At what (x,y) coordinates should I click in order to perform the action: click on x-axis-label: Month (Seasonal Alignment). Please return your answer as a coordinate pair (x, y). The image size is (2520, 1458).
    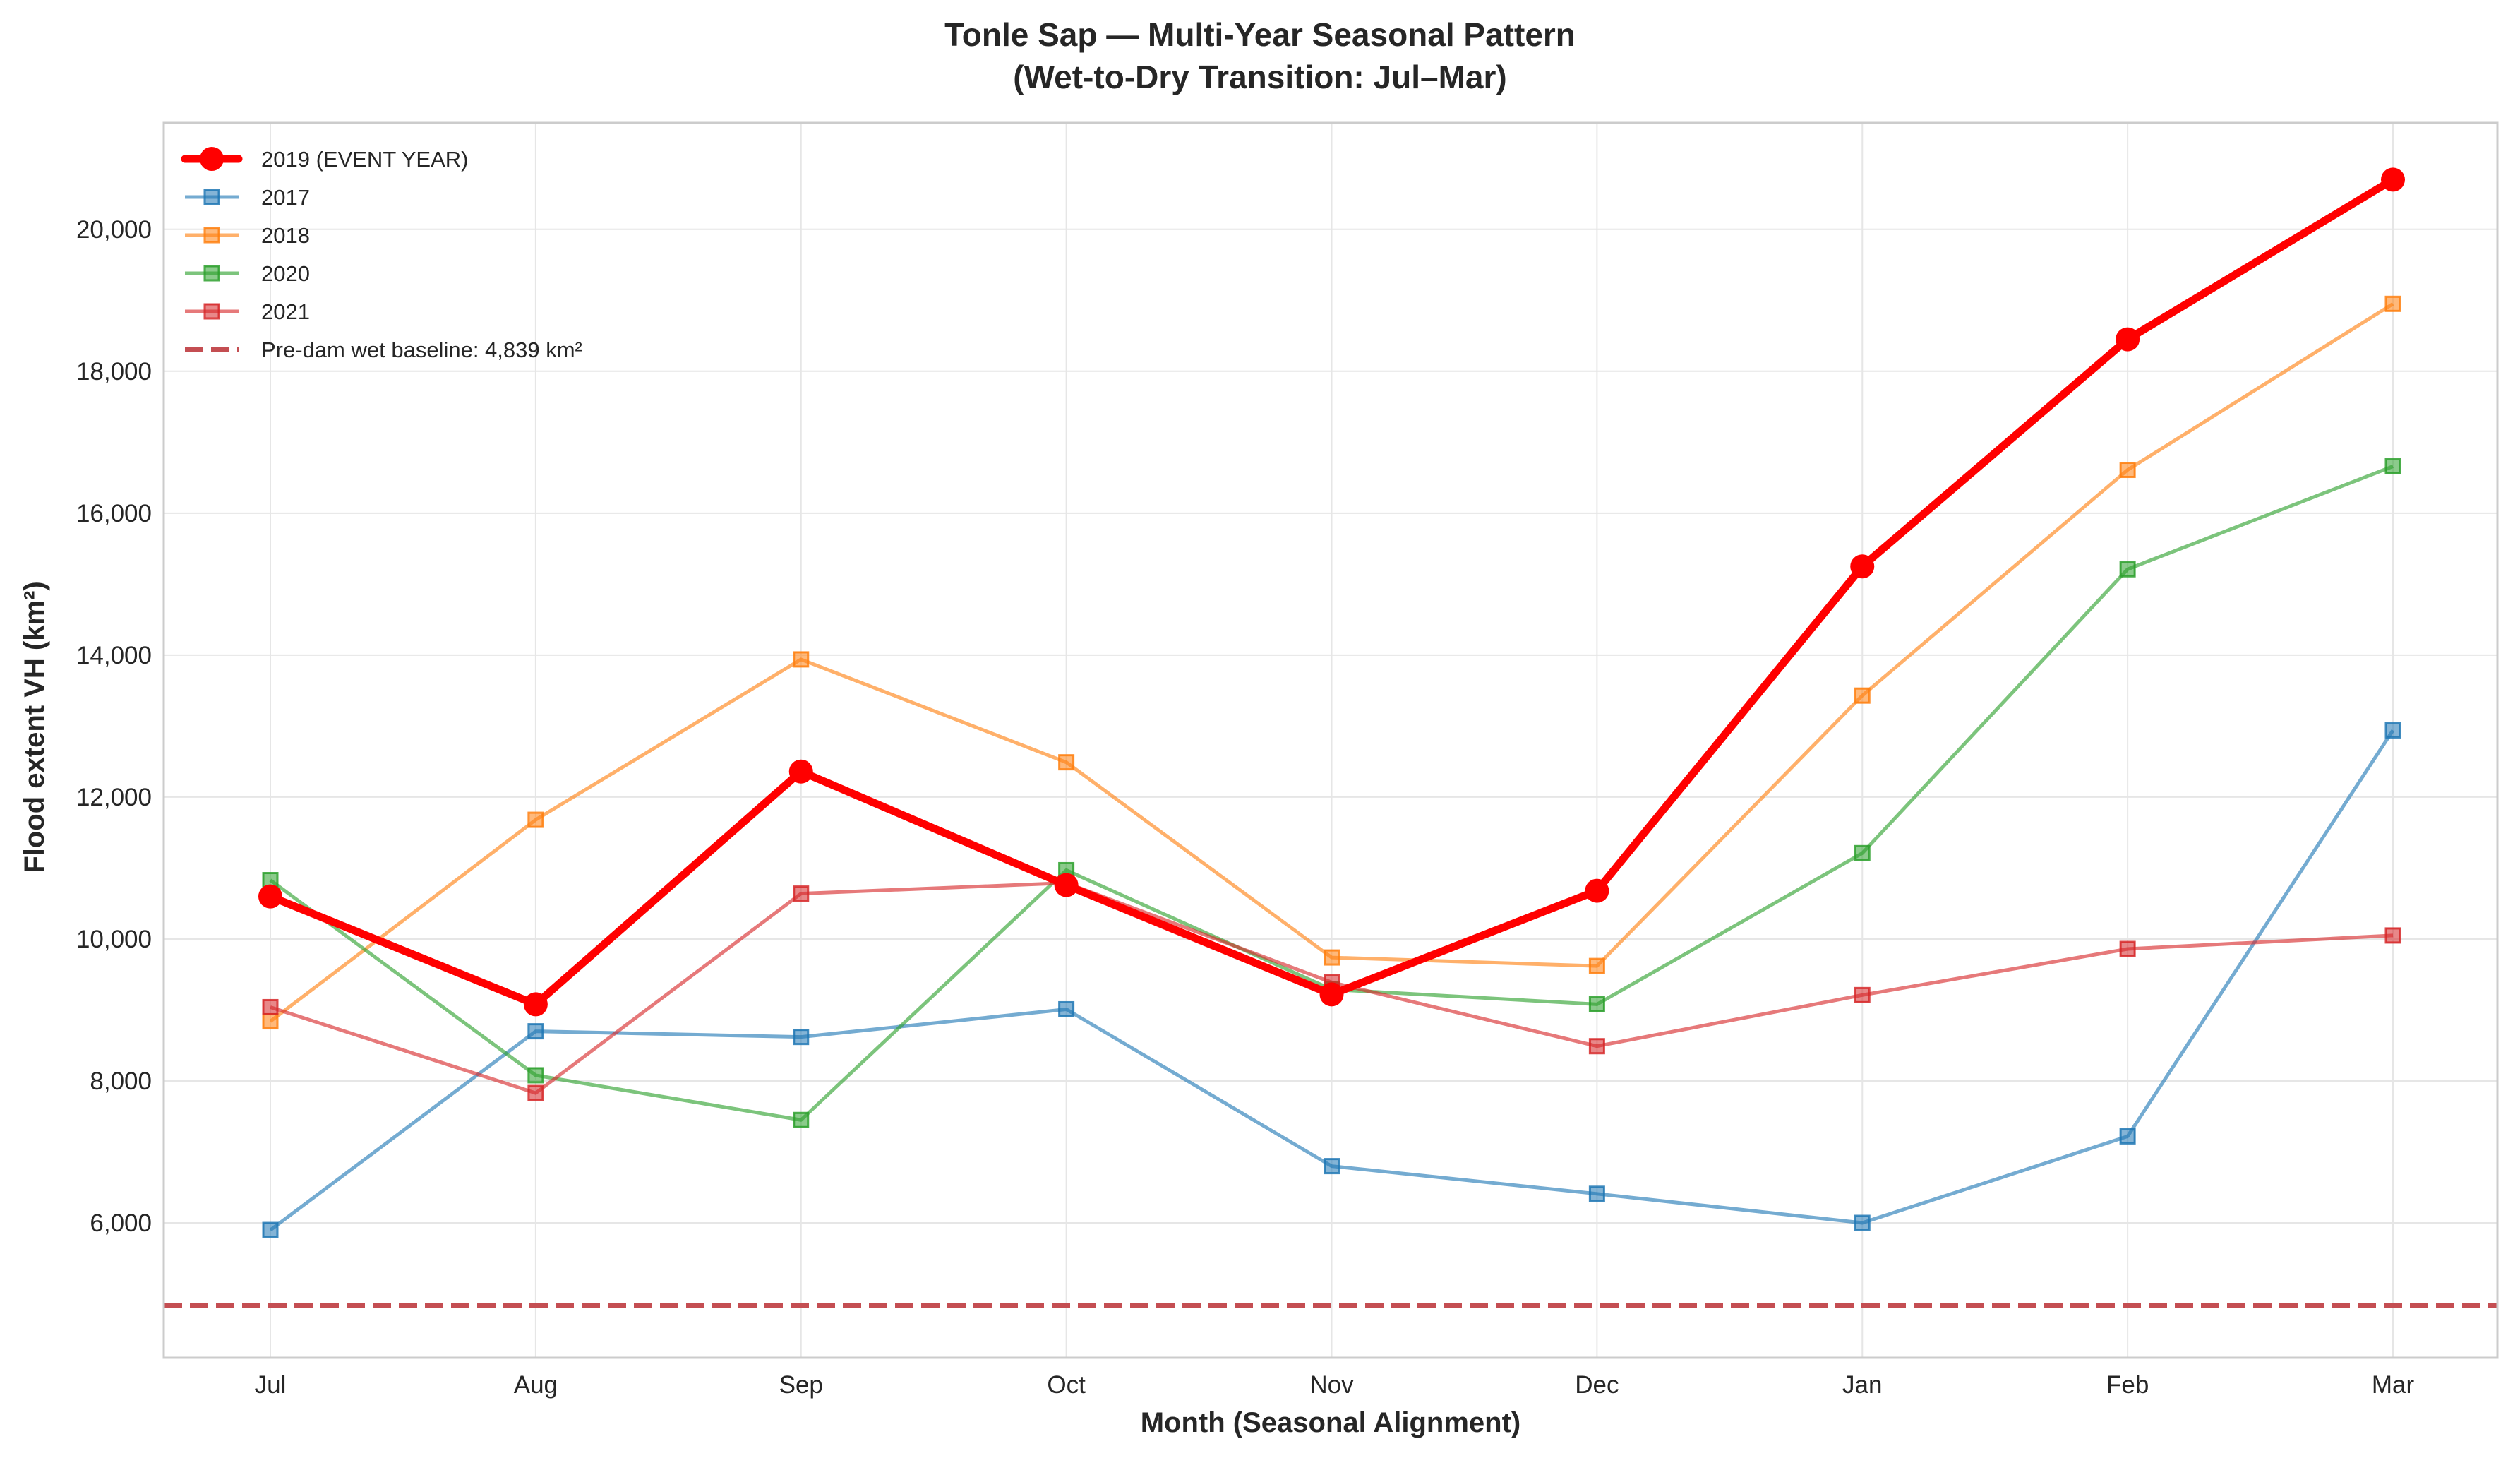
    Looking at the image, I should click on (1331, 1422).